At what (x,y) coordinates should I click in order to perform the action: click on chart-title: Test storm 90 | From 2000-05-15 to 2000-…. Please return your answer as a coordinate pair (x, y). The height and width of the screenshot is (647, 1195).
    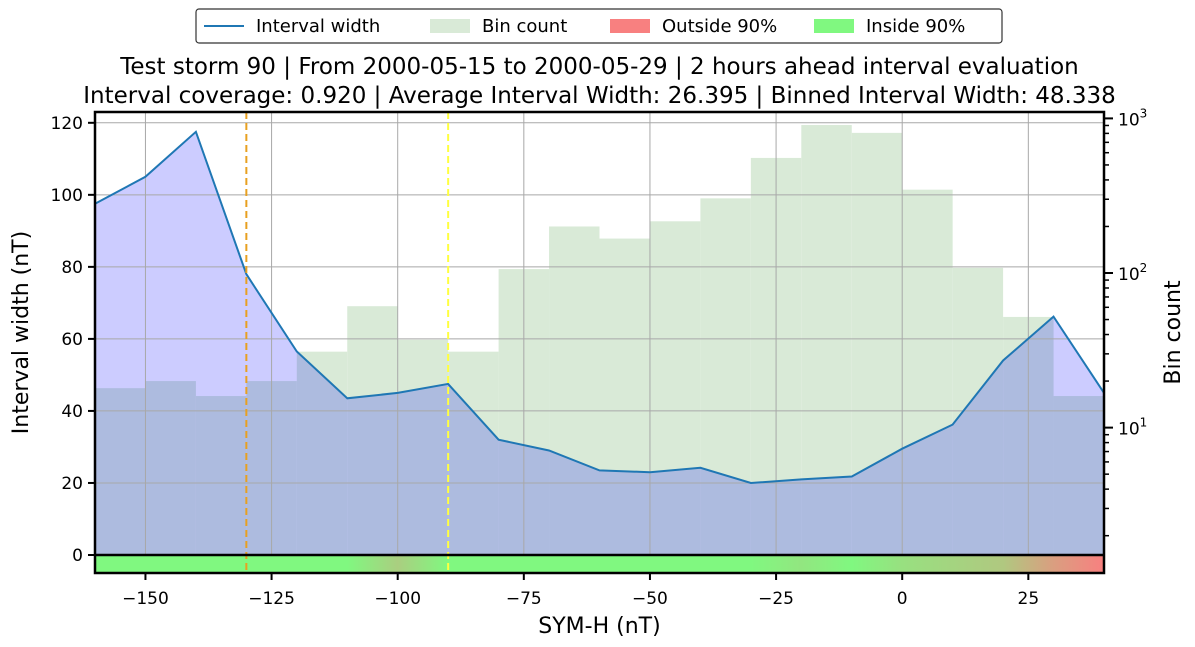
    Looking at the image, I should click on (599, 67).